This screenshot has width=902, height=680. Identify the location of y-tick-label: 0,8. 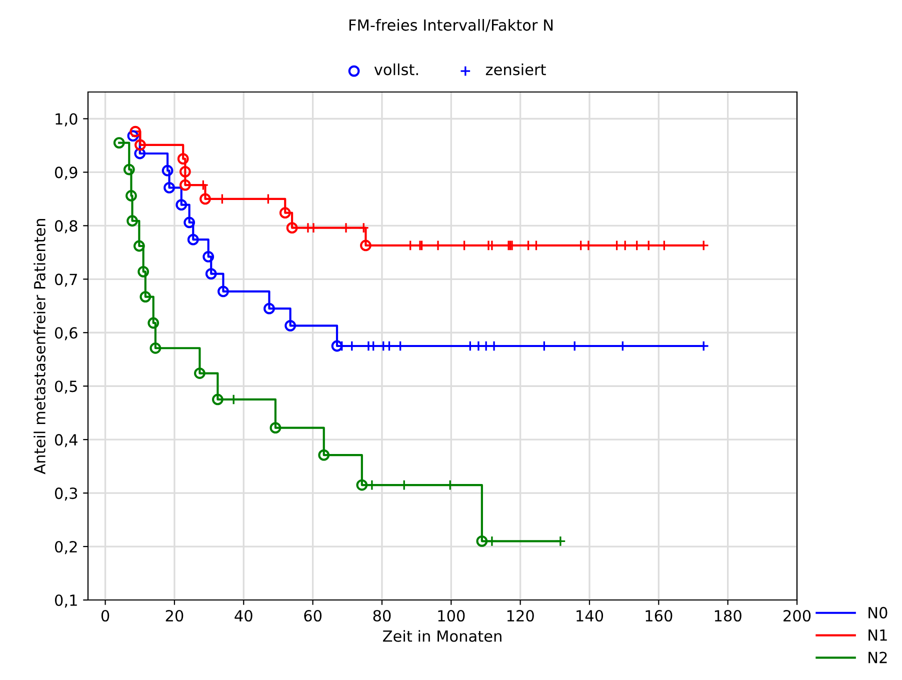
(66, 227).